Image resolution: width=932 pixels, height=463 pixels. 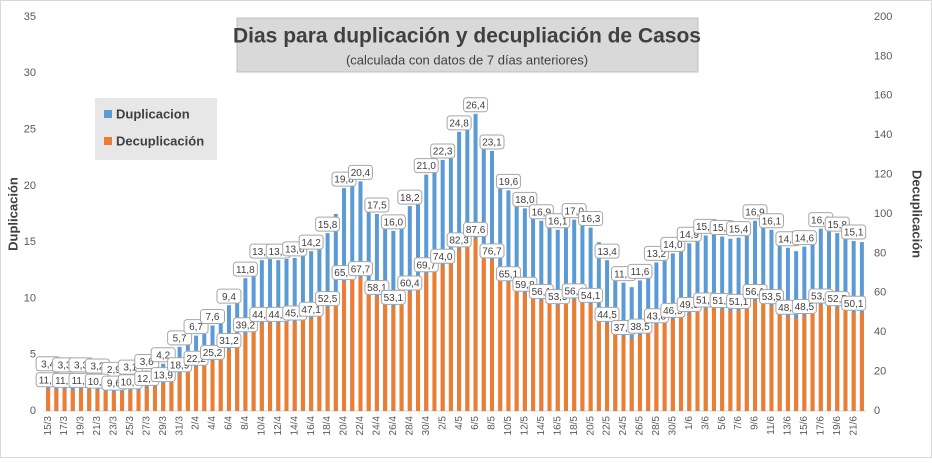 I want to click on y2-tick-label: 120, so click(x=883, y=175).